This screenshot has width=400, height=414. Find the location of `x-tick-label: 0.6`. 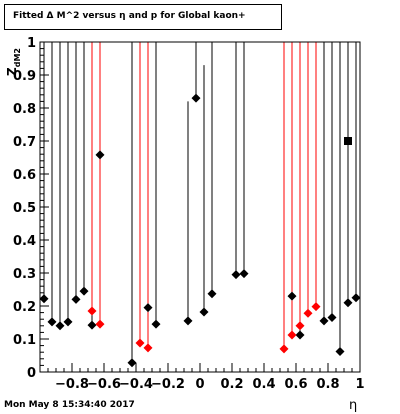

x-tick-label: 0.6 is located at coordinates (295, 384).